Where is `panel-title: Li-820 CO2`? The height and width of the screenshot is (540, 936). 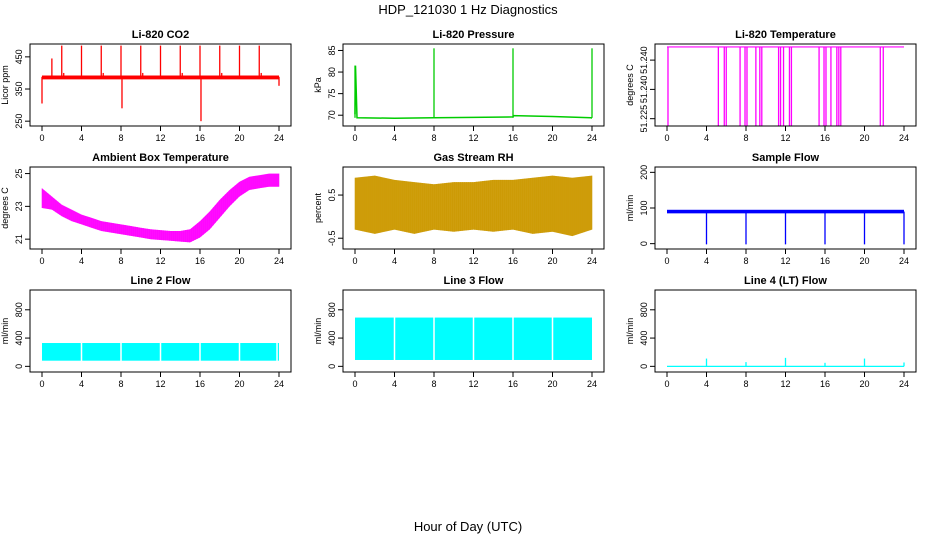
panel-title: Li-820 CO2 is located at coordinates (160, 35).